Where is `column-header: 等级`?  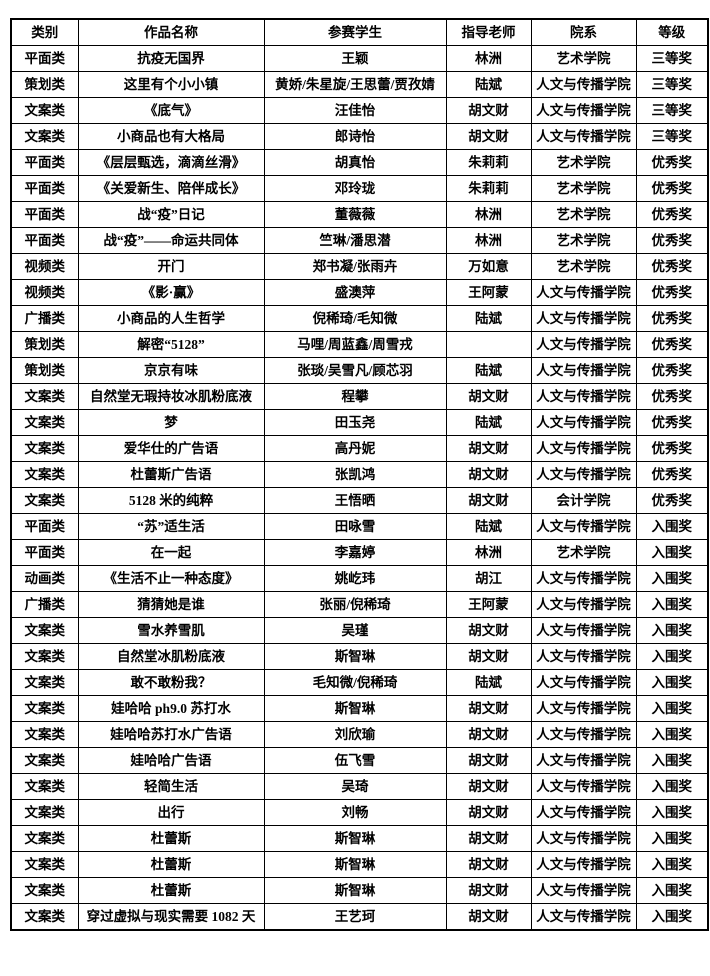
column-header: 等级 is located at coordinates (672, 32).